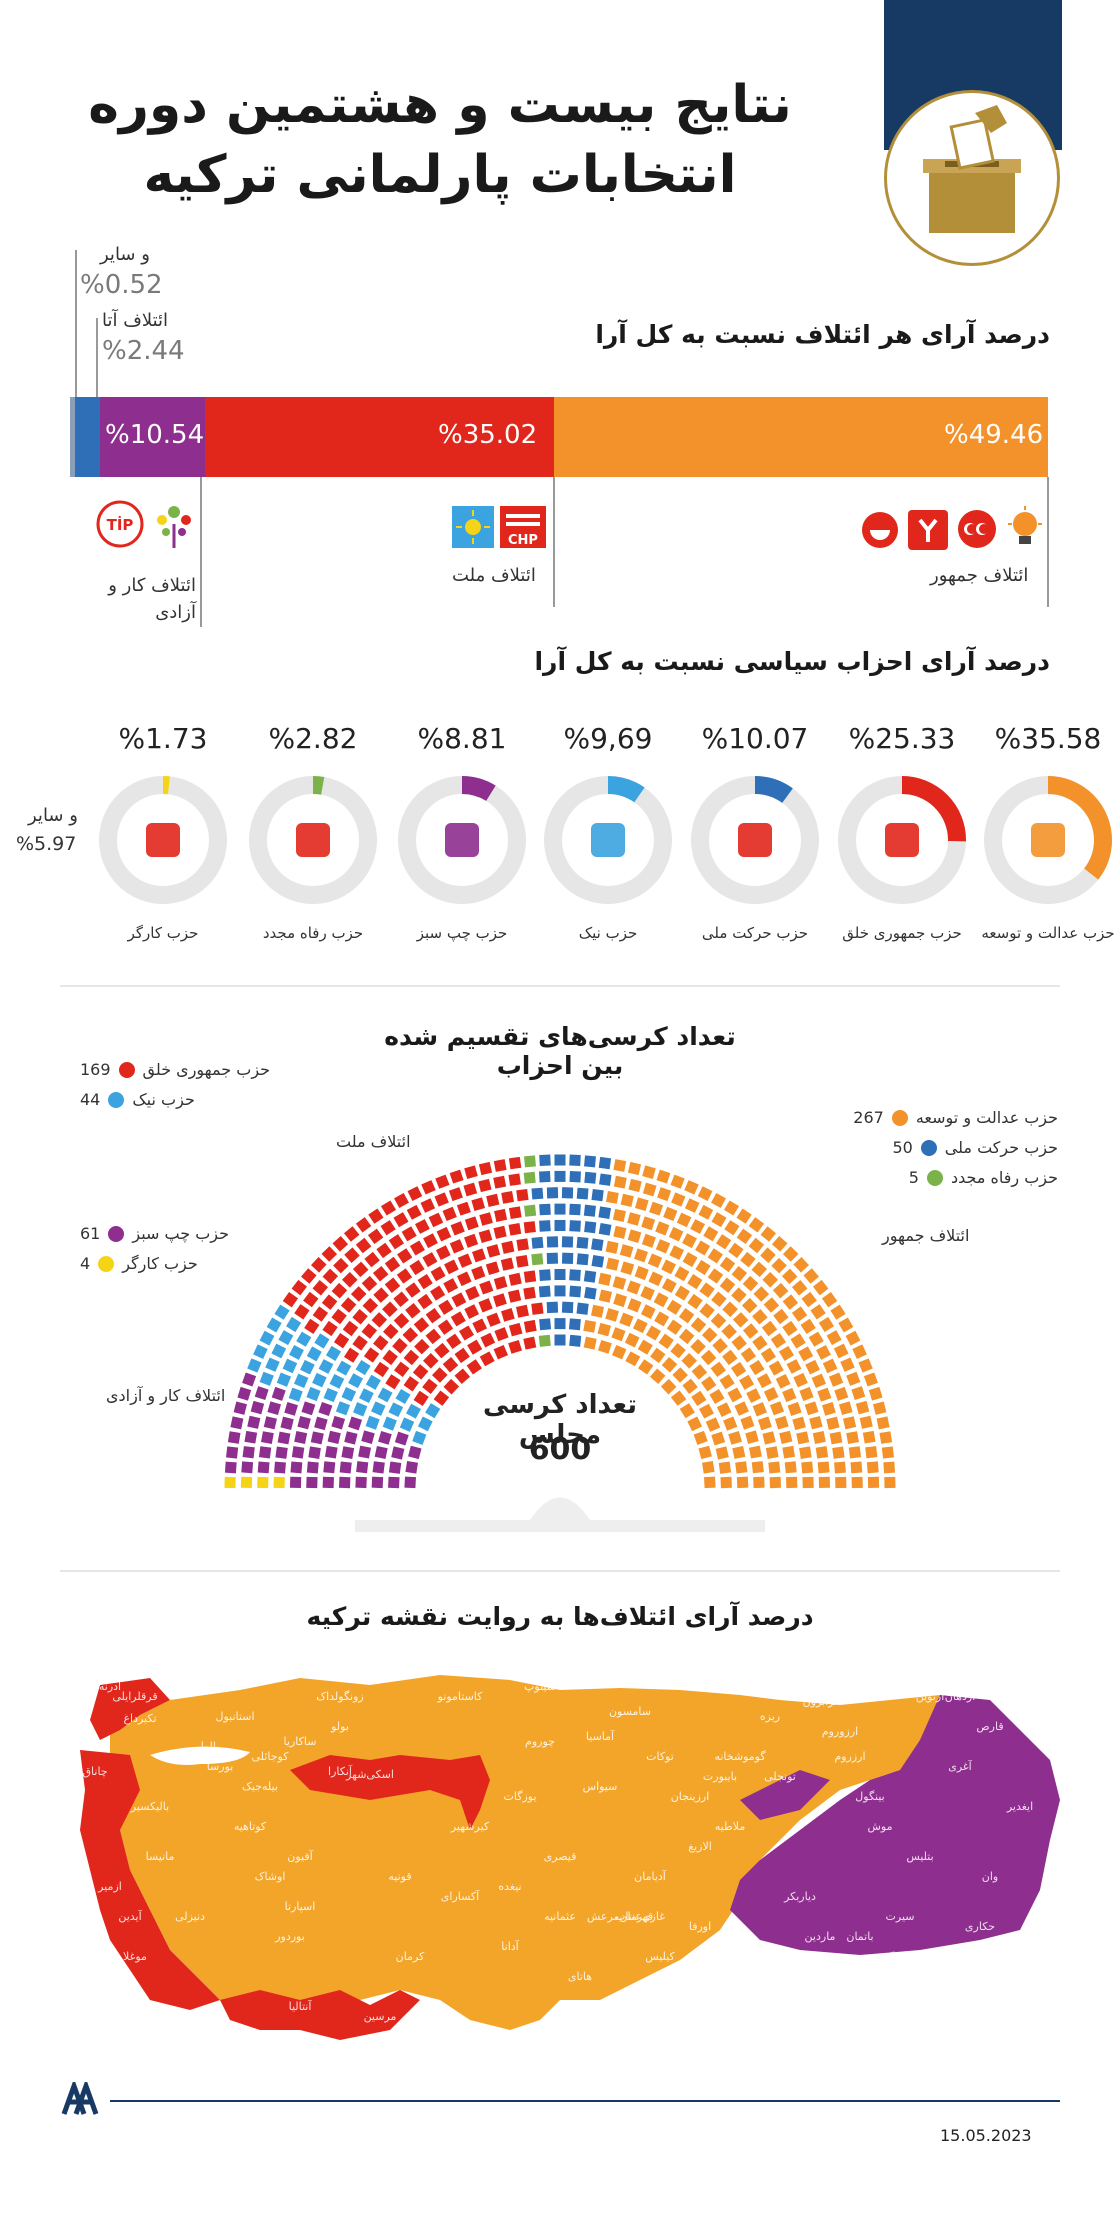 Image resolution: width=1120 pixels, height=2222 pixels. I want to click on donut-arc, so click(608, 840).